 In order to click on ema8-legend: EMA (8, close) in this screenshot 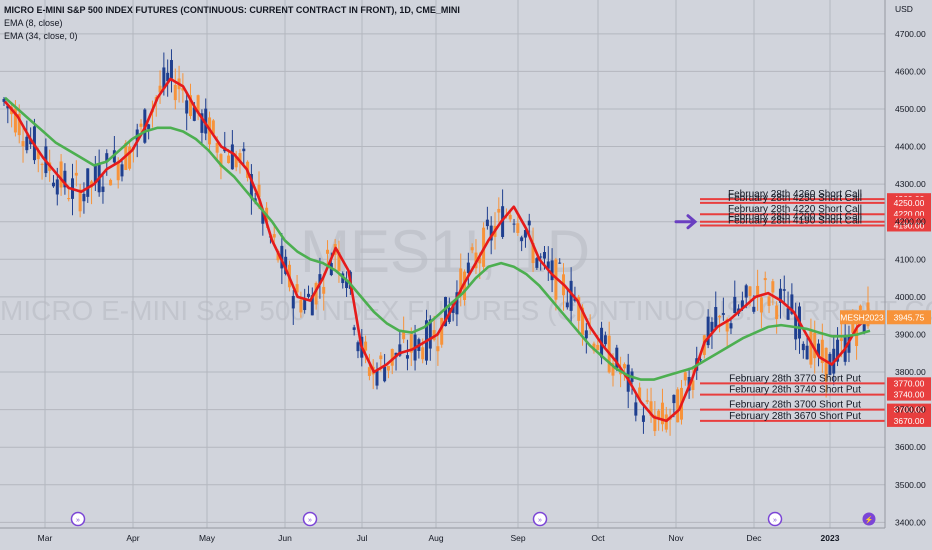, I will do `click(33, 23)`.